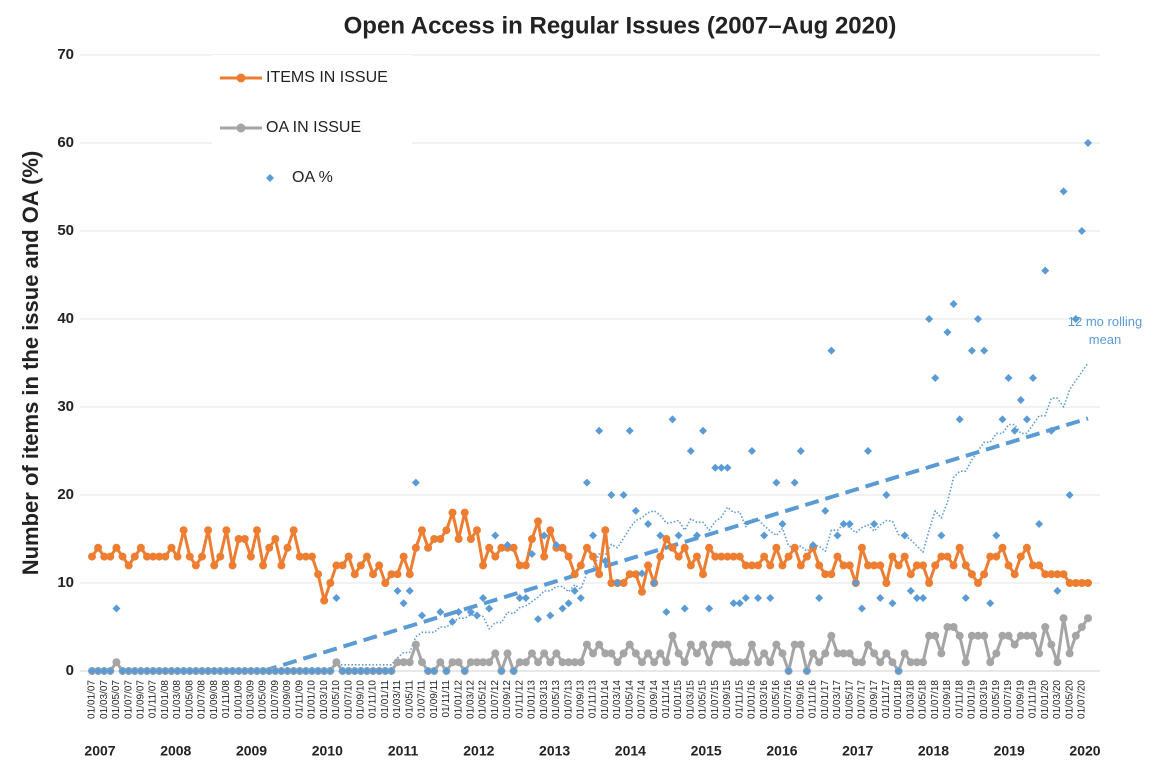 The width and height of the screenshot is (1162, 767). Describe the element at coordinates (629, 699) in the screenshot. I see `x-tick-label: 01/05/14` at that location.